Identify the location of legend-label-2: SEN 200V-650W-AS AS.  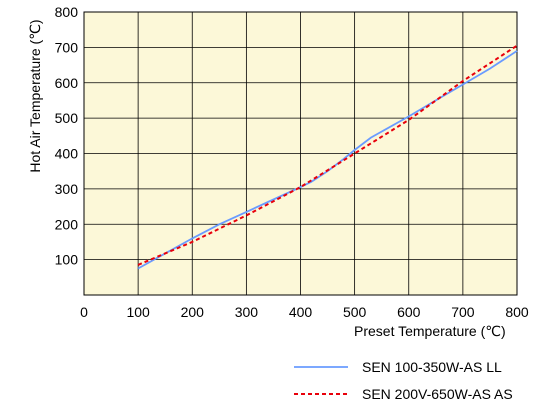
(437, 394).